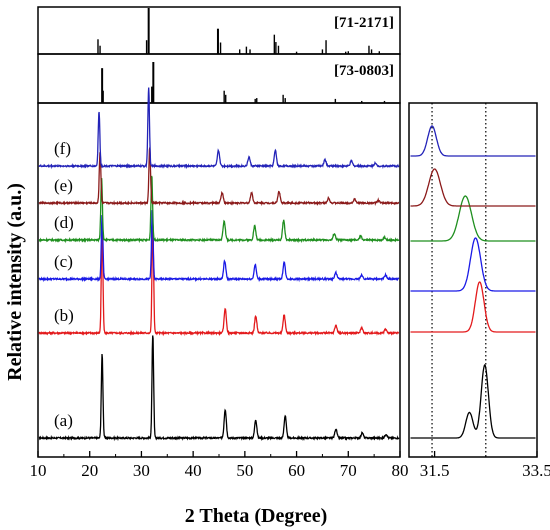 The width and height of the screenshot is (550, 530). I want to click on series-label: (e), so click(63, 185).